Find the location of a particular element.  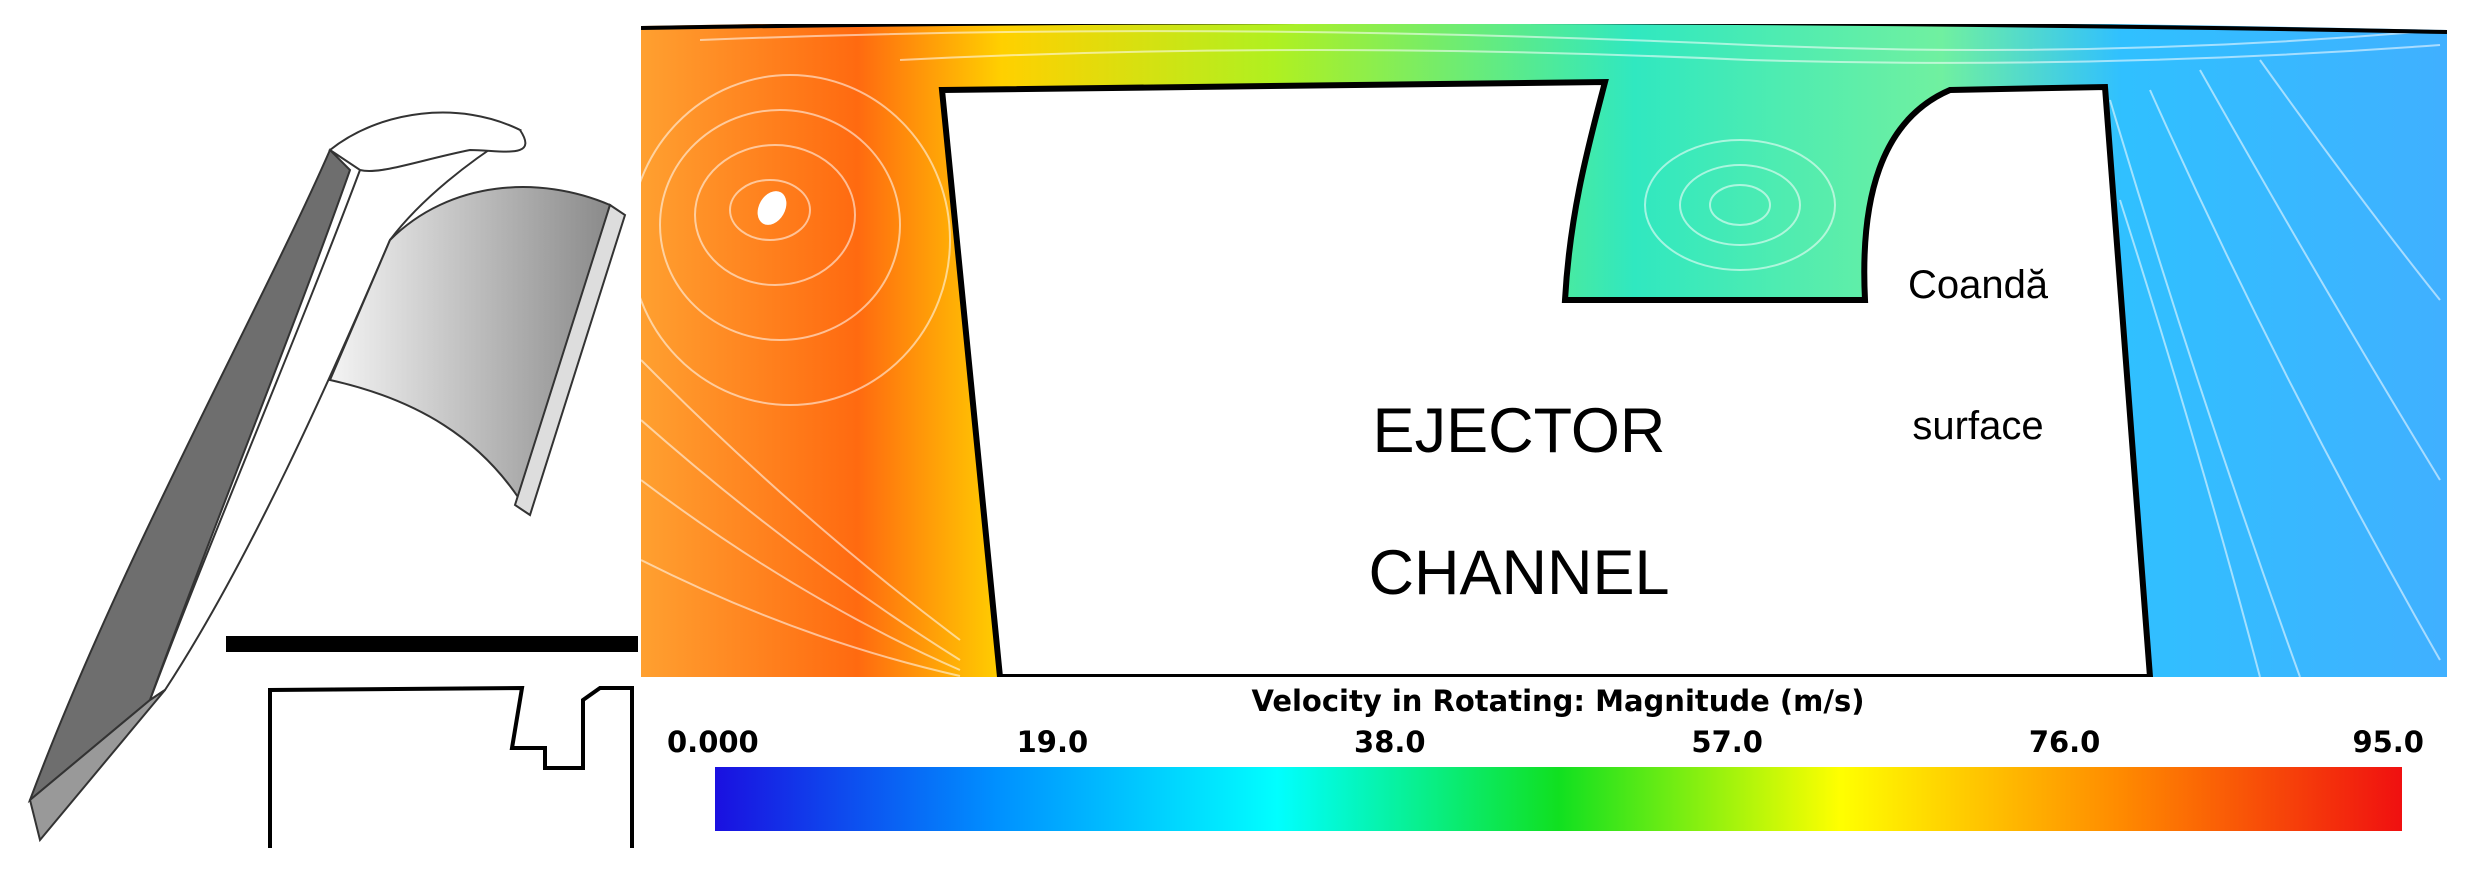

coanda-label: Coandă is located at coordinates (1978, 285).